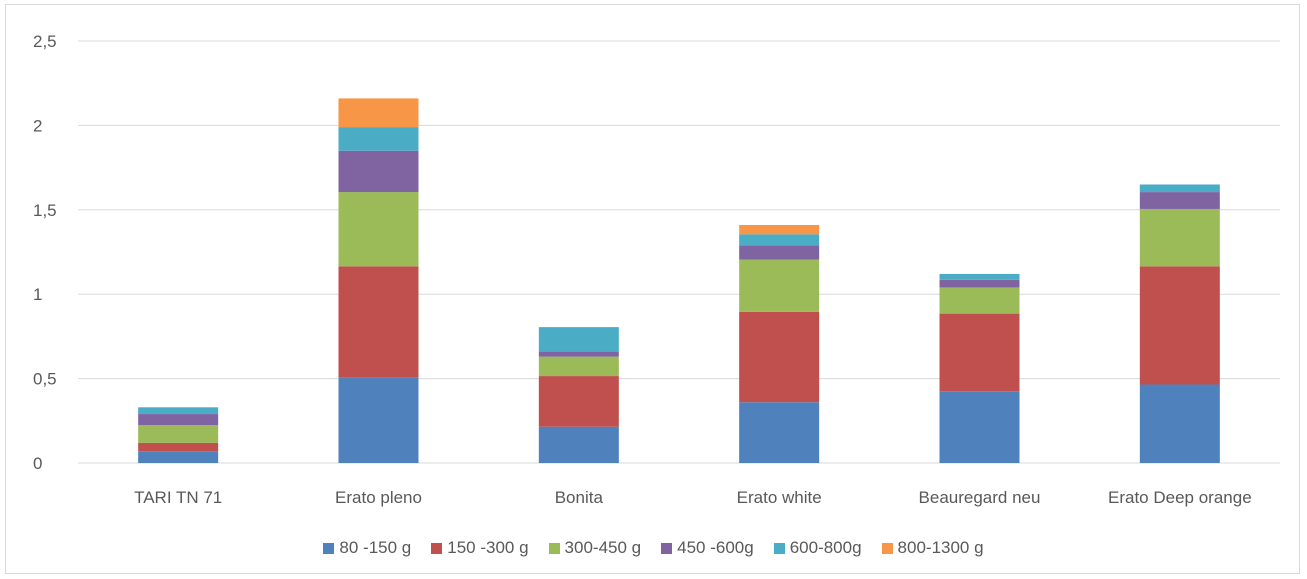 This screenshot has height=579, width=1307. Describe the element at coordinates (37, 125) in the screenshot. I see `y-tick-label: 2` at that location.